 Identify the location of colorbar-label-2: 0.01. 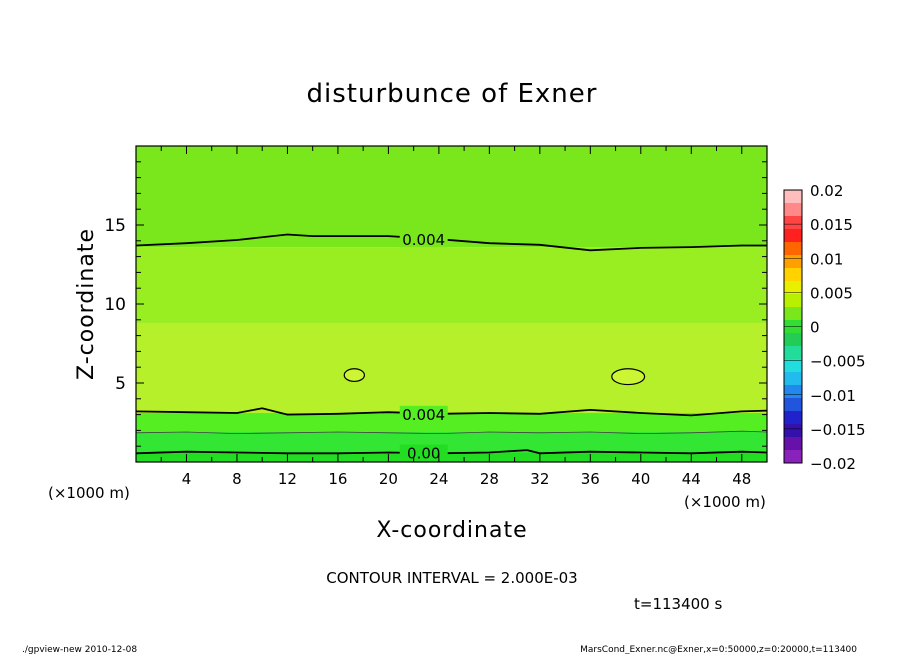
(826, 259).